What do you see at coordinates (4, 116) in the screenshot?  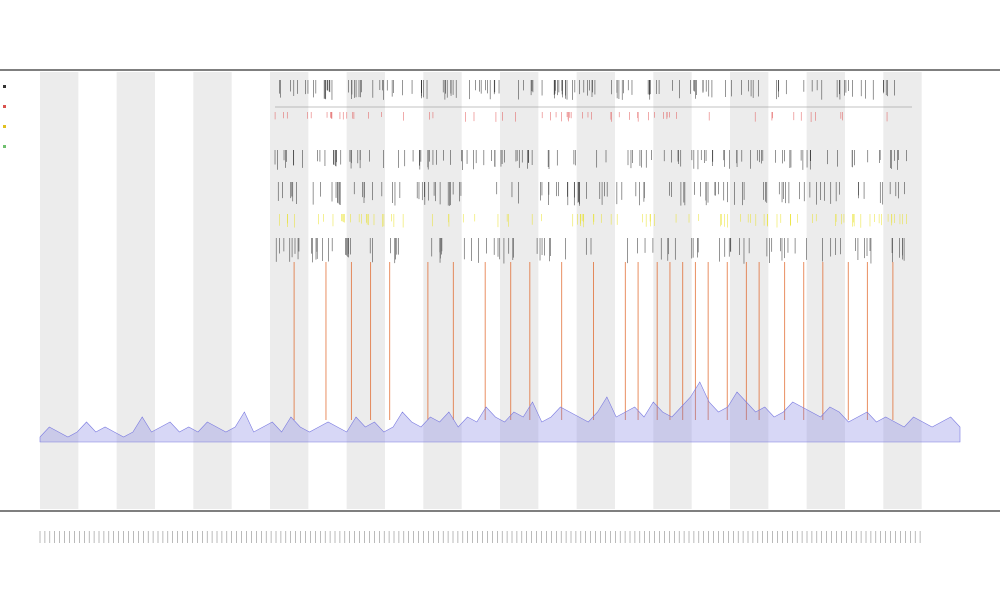 I see `legend` at bounding box center [4, 116].